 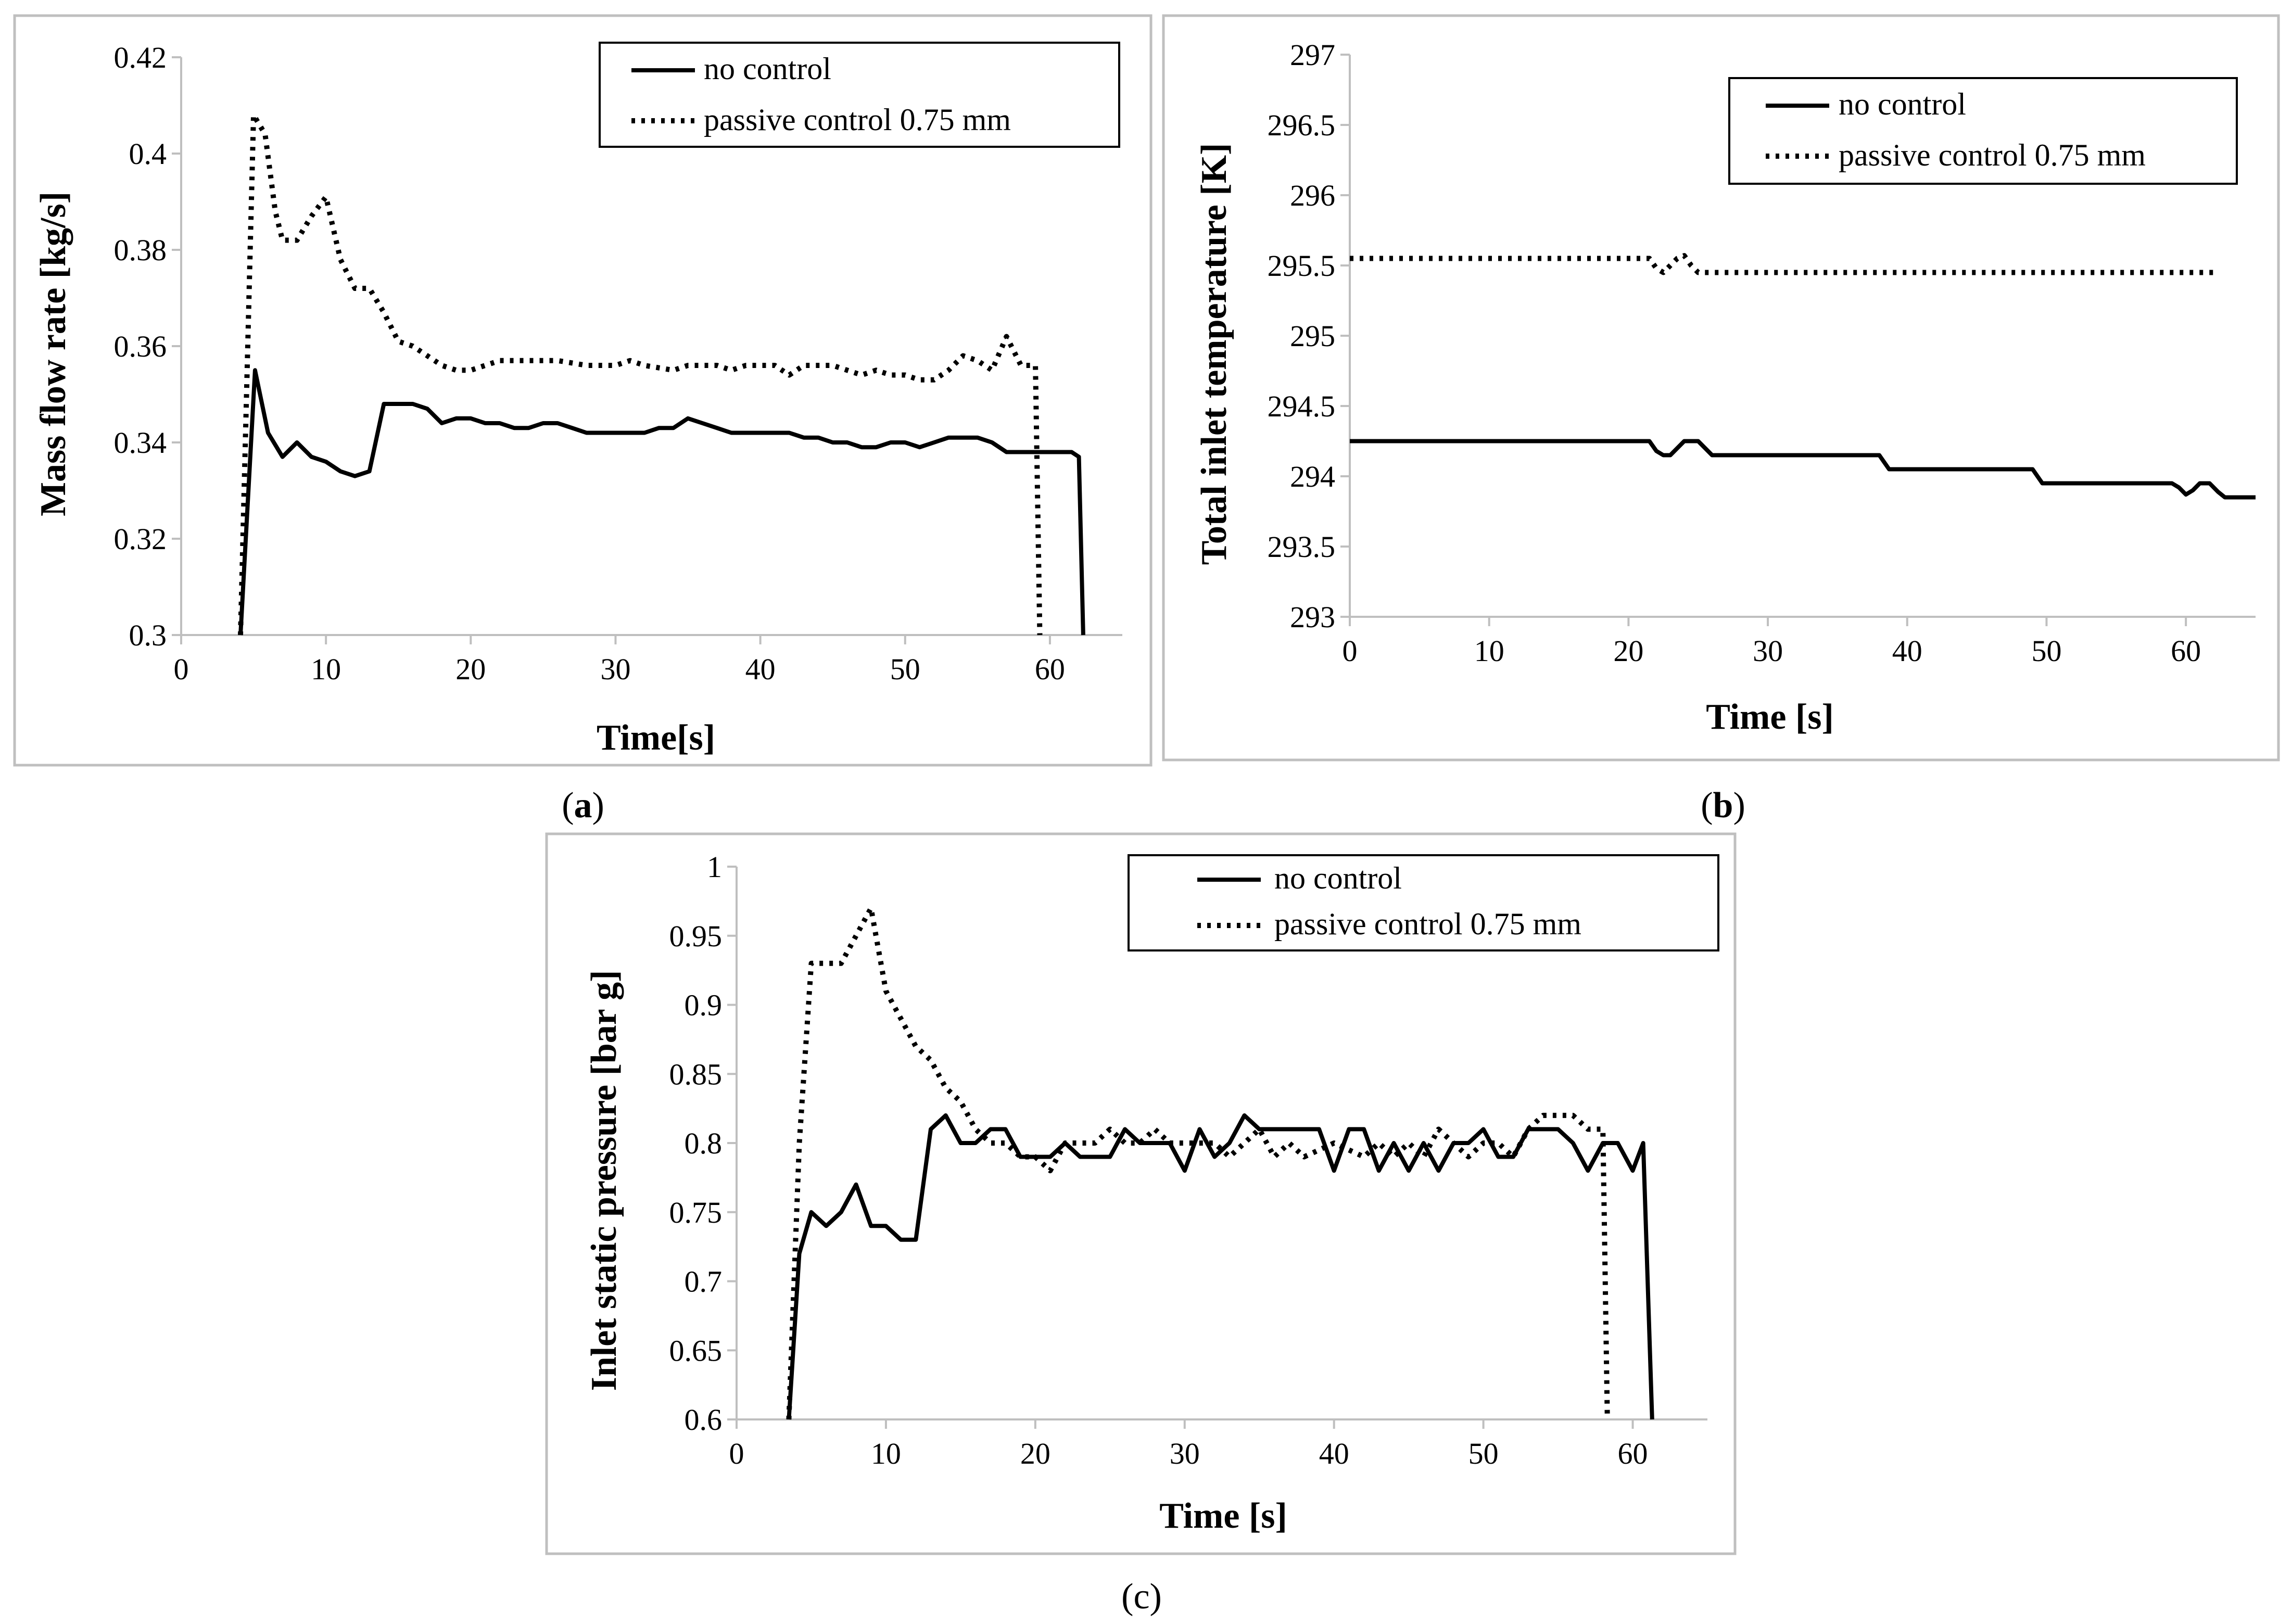 What do you see at coordinates (2046, 651) in the screenshot?
I see `x-tick-label-b: 50` at bounding box center [2046, 651].